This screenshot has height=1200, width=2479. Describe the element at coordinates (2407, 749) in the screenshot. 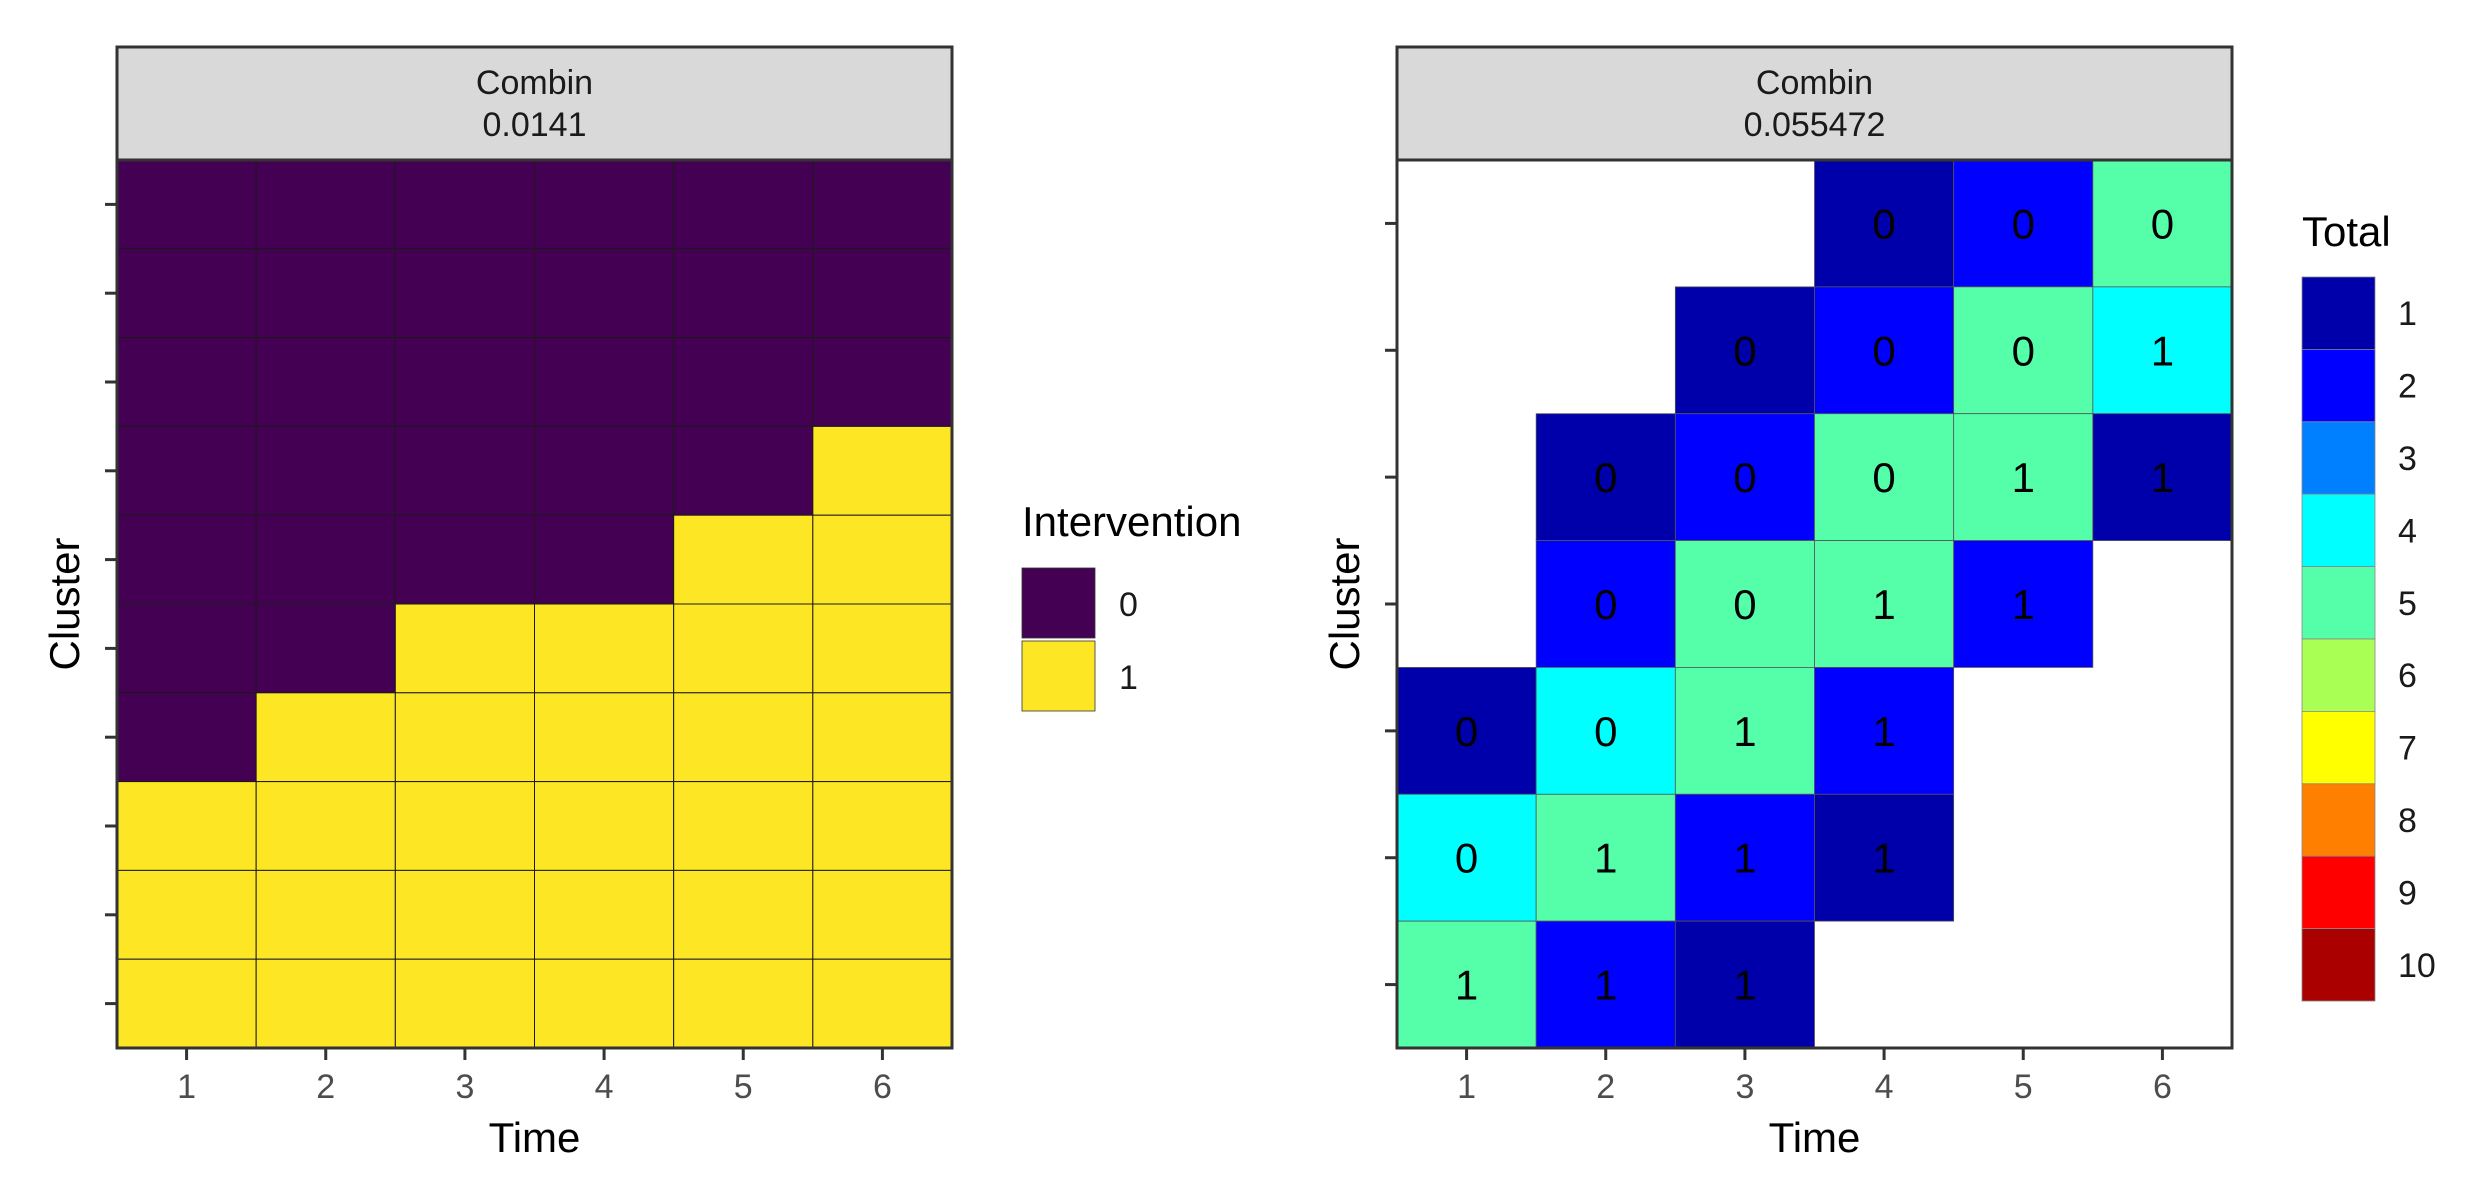

I see `legend-label: 7` at that location.